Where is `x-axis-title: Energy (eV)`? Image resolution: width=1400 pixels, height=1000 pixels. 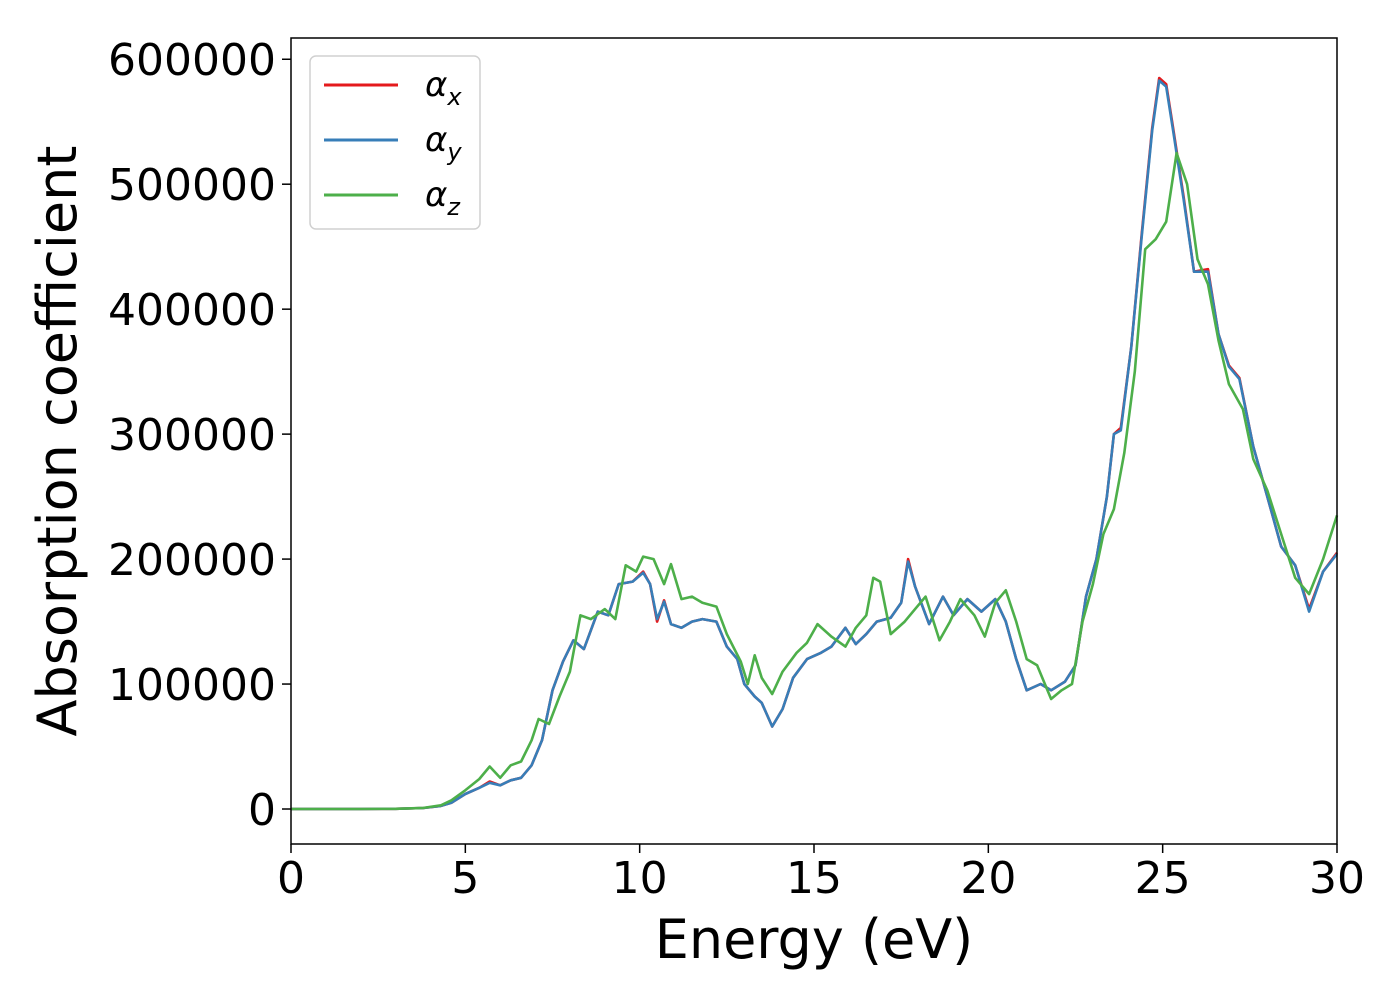 x-axis-title: Energy (eV) is located at coordinates (814, 939).